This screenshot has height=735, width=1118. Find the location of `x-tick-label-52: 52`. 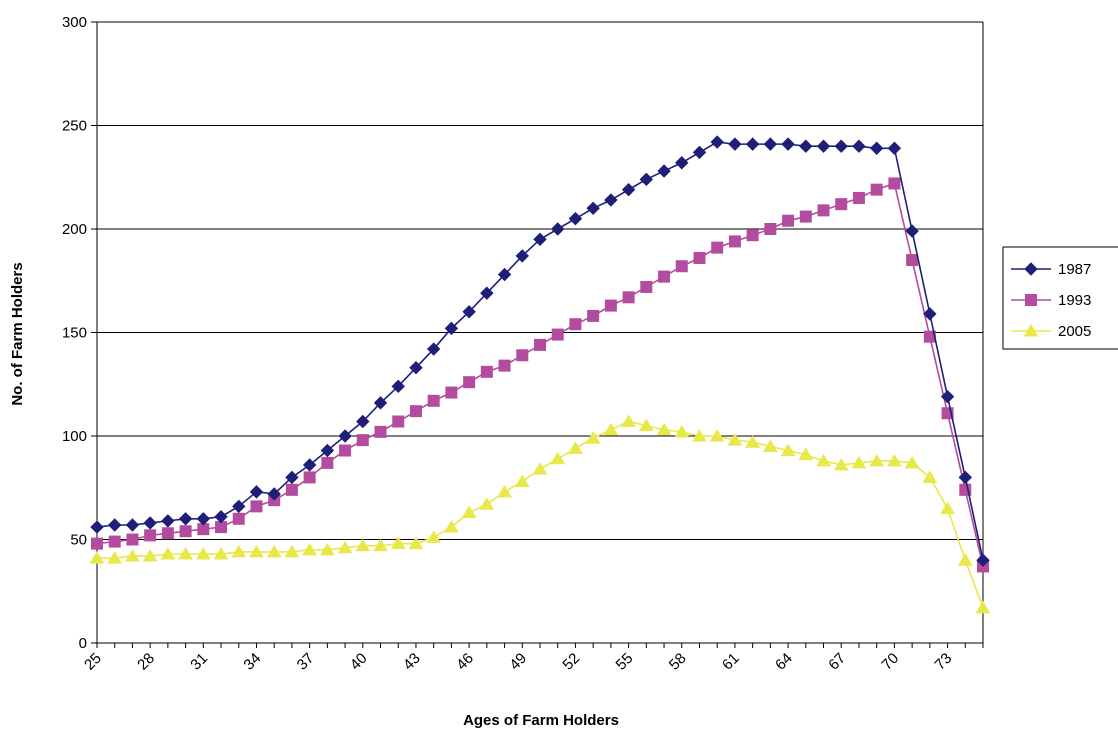

x-tick-label-52: 52 is located at coordinates (571, 662).